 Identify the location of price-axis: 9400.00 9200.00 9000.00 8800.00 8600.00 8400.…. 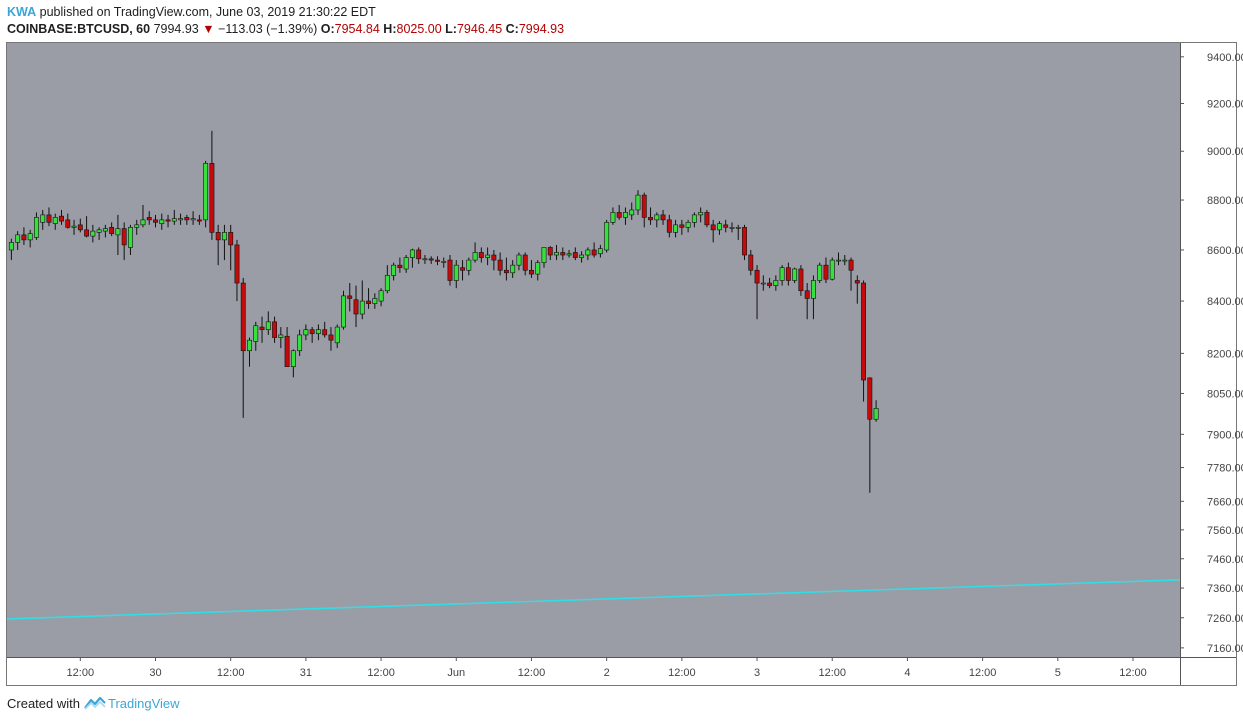
(1211, 353).